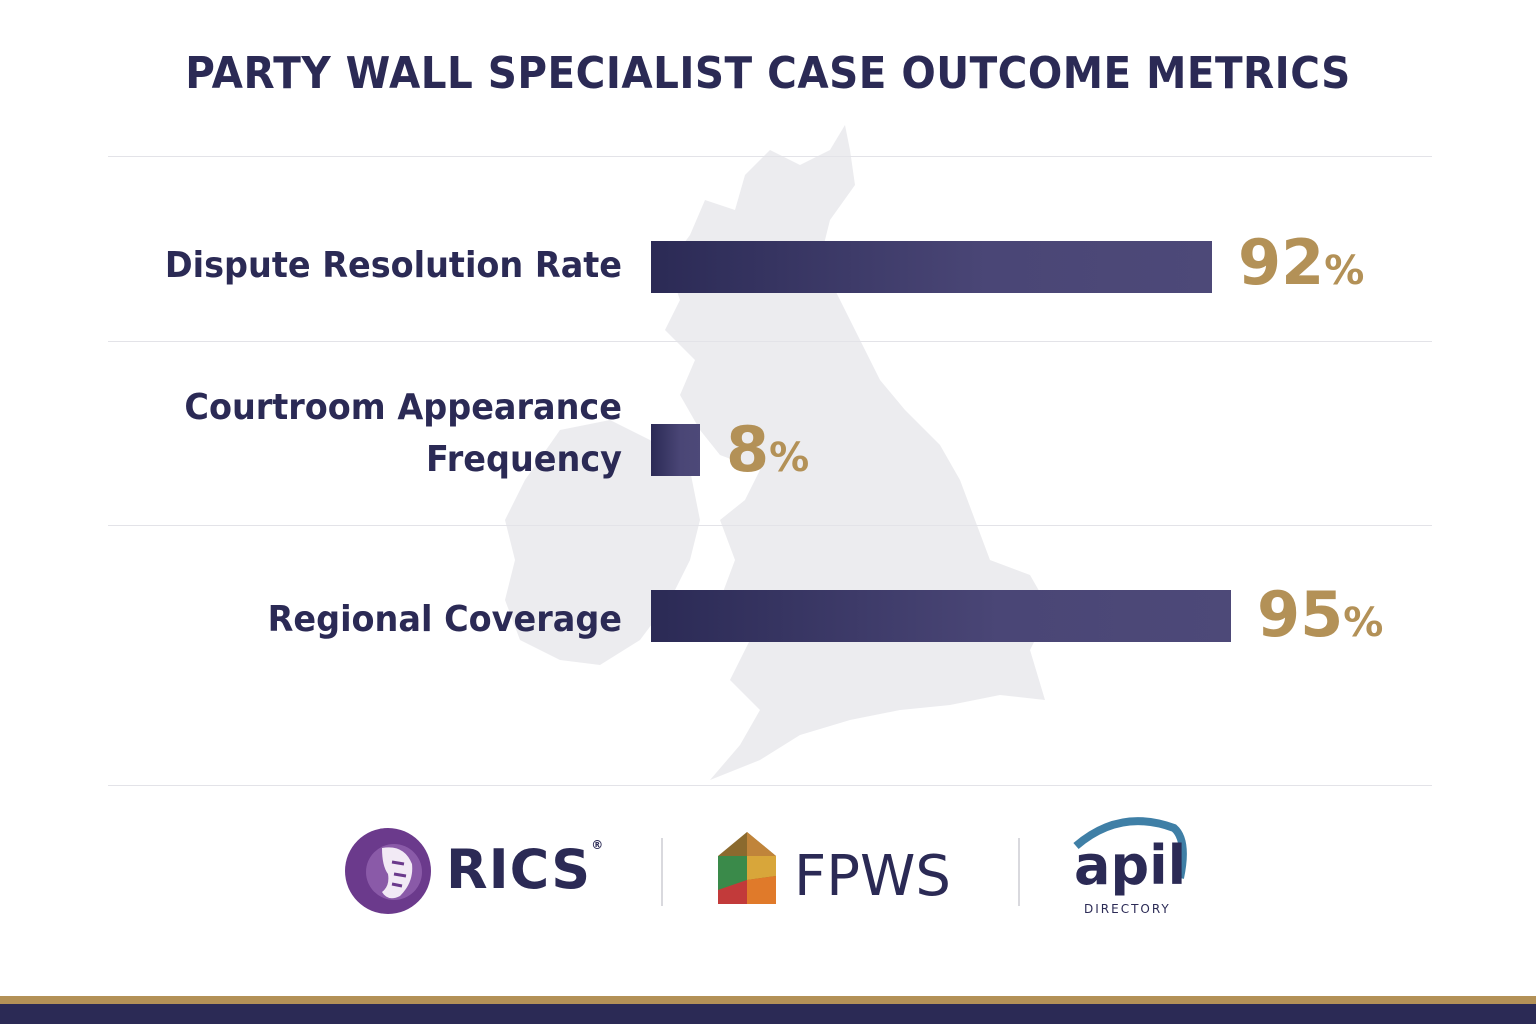  I want to click on value-number: 8, so click(748, 449).